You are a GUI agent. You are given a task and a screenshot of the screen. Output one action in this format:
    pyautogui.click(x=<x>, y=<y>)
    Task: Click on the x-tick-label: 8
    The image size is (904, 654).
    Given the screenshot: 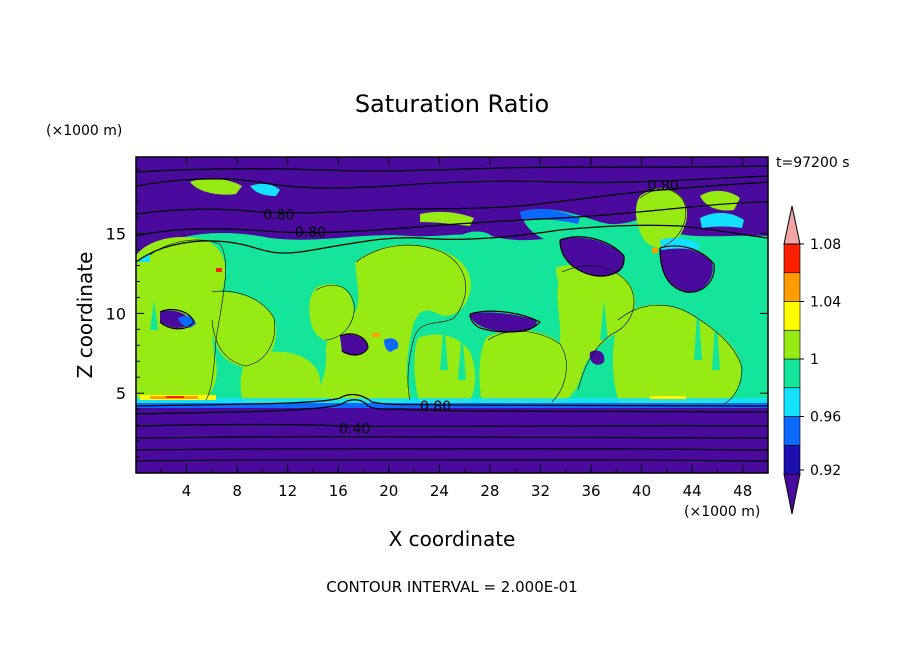 What is the action you would take?
    pyautogui.click(x=237, y=491)
    